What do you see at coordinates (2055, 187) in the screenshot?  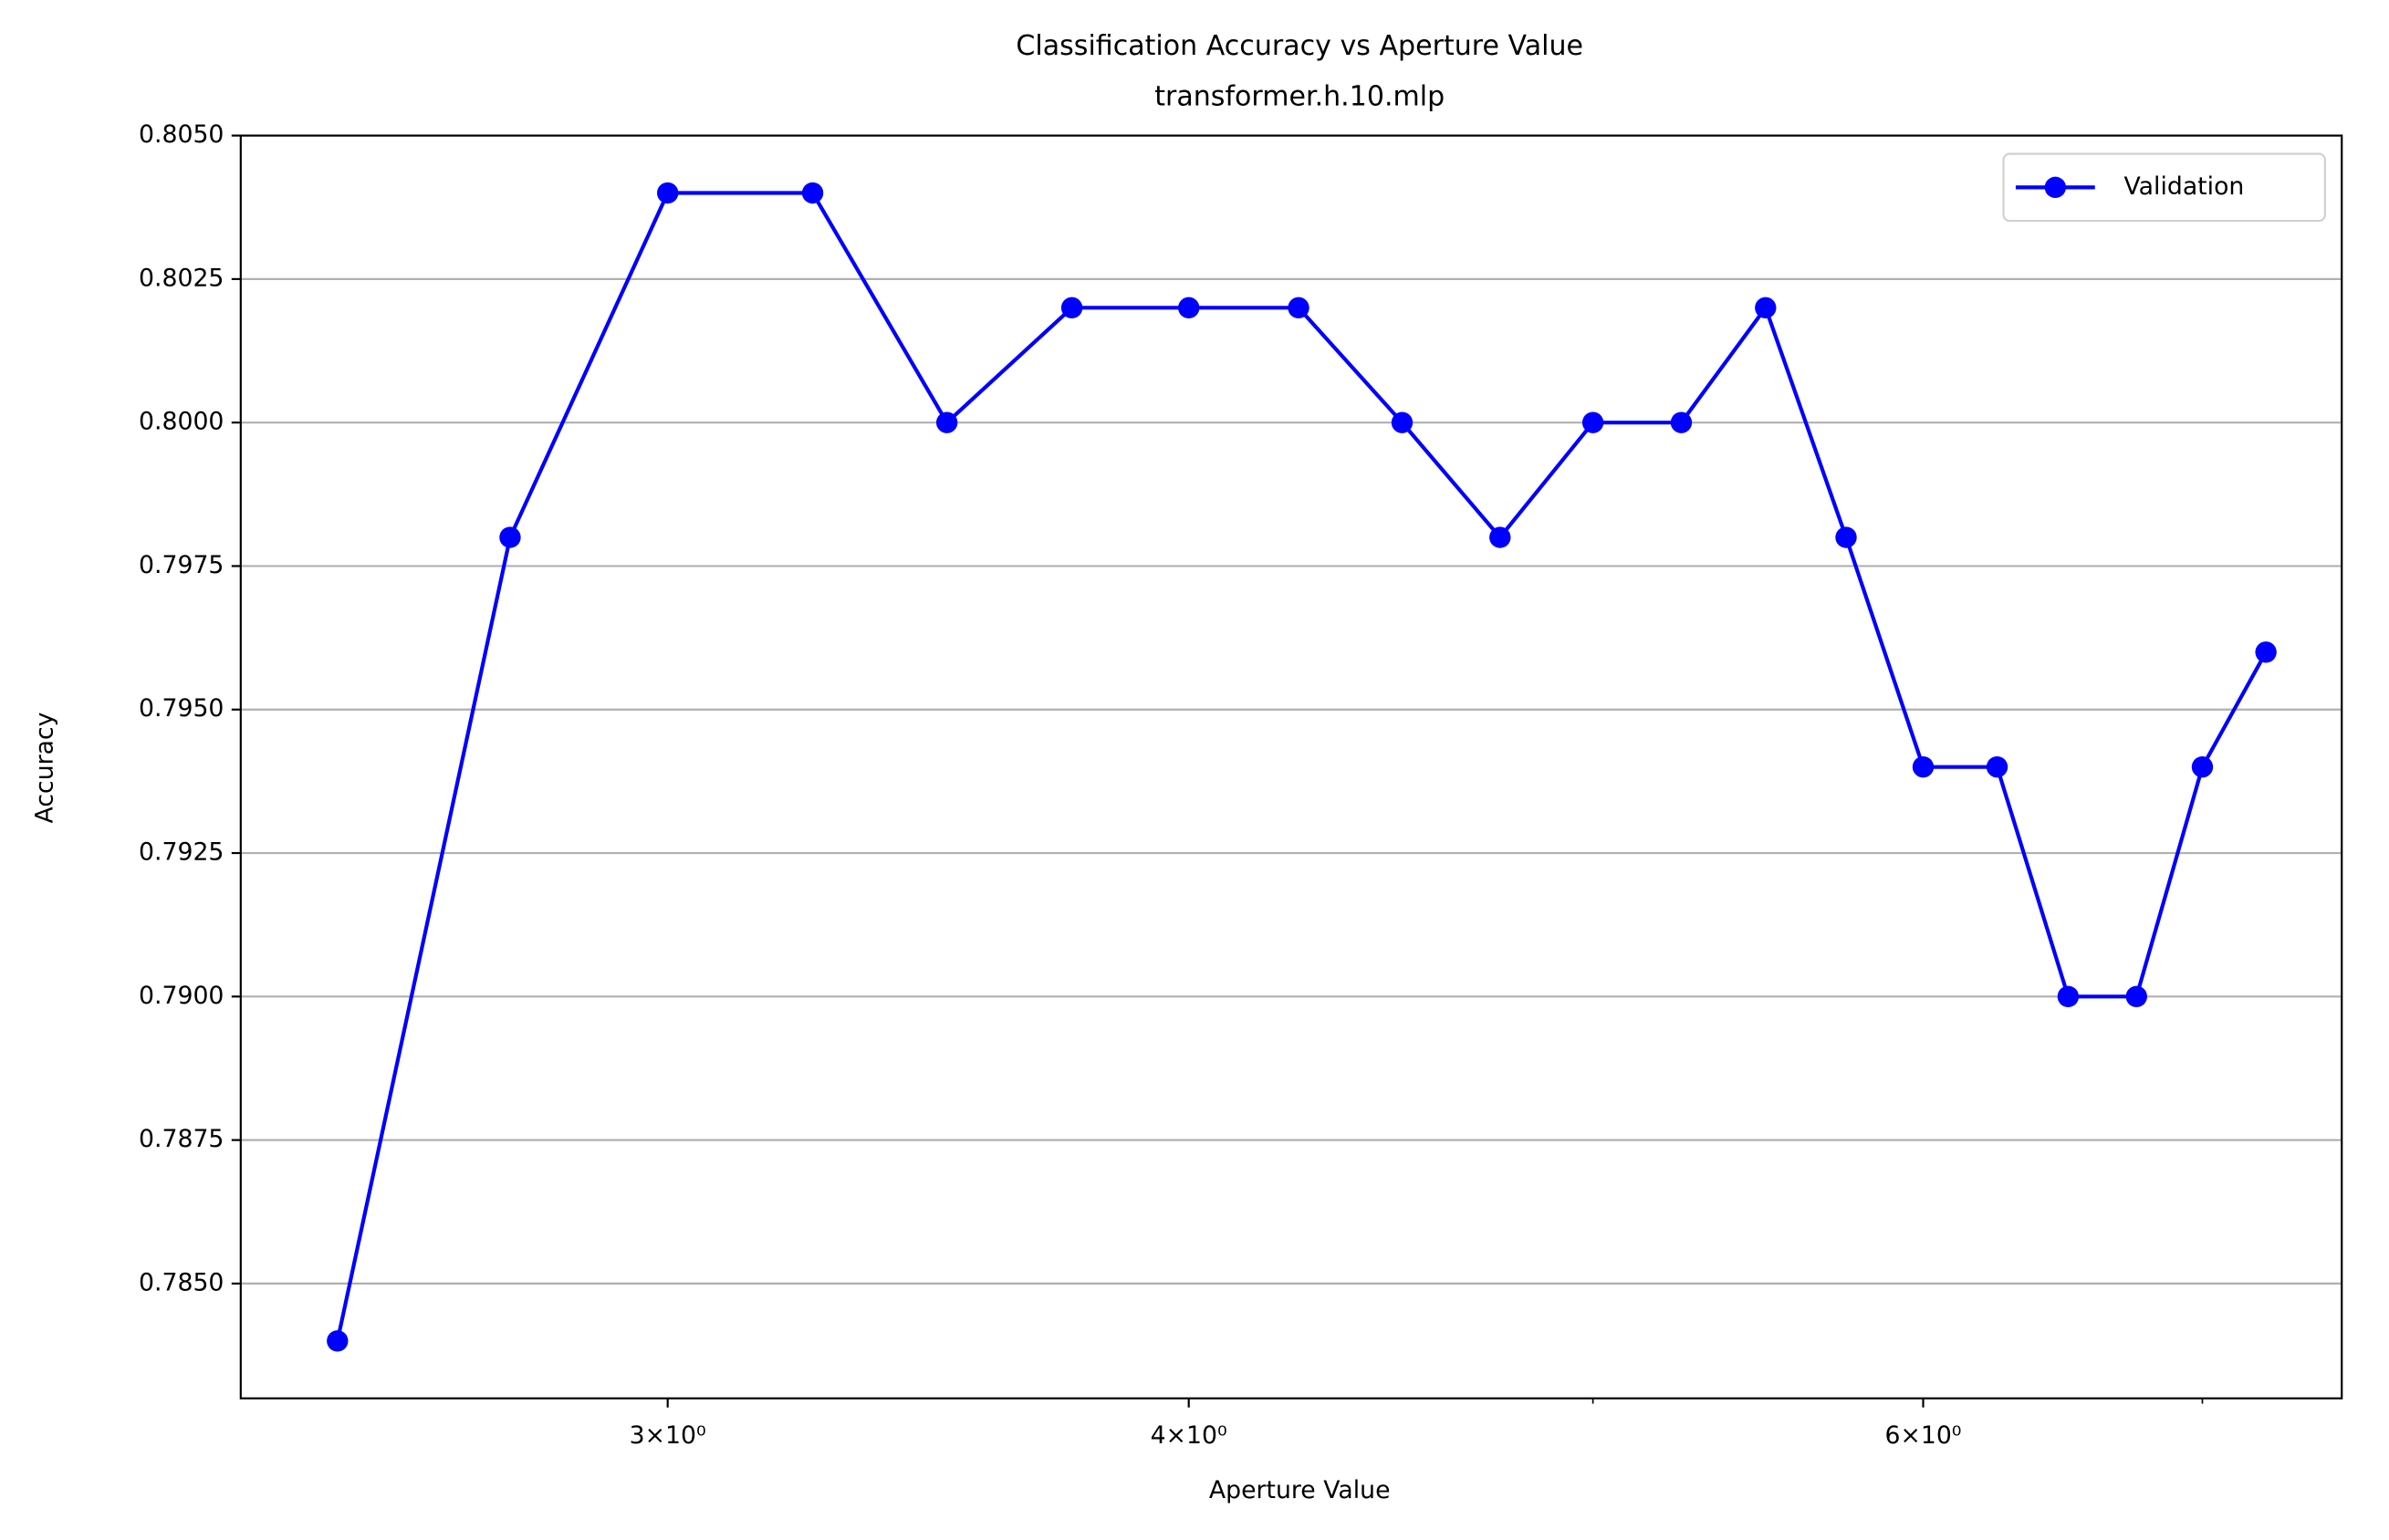 I see `legend-marker` at bounding box center [2055, 187].